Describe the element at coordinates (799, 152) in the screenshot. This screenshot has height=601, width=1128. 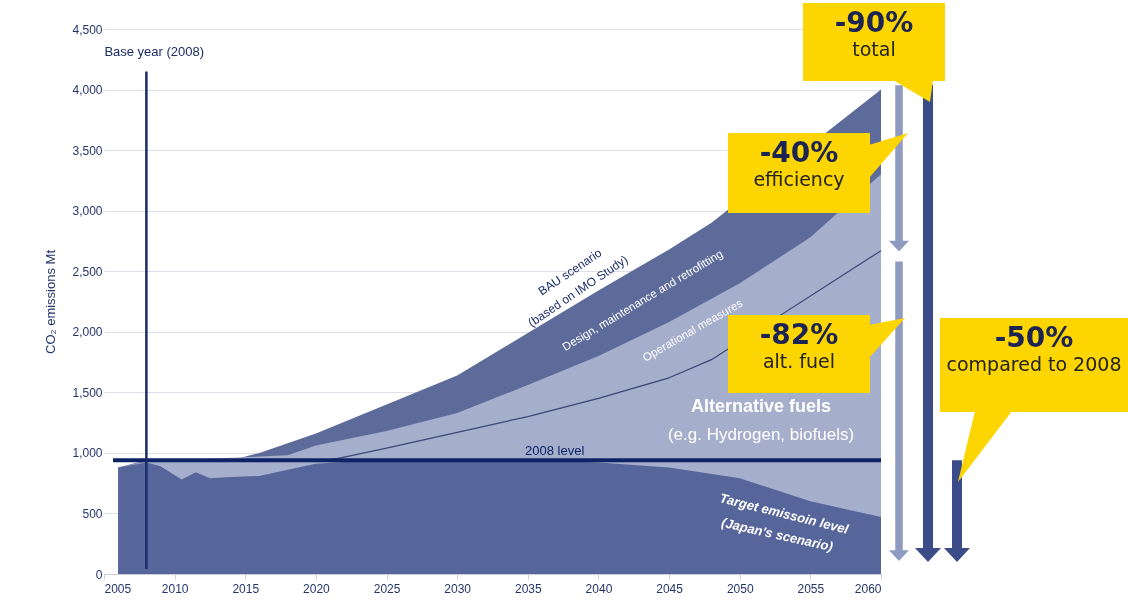
I see `annotation: -40%` at that location.